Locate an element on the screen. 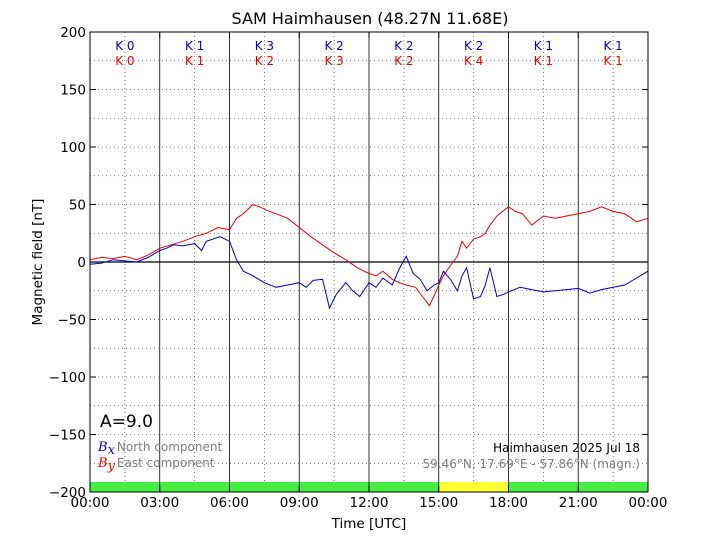 This screenshot has height=540, width=720. legend: Bx North component By East component is located at coordinates (159, 457).